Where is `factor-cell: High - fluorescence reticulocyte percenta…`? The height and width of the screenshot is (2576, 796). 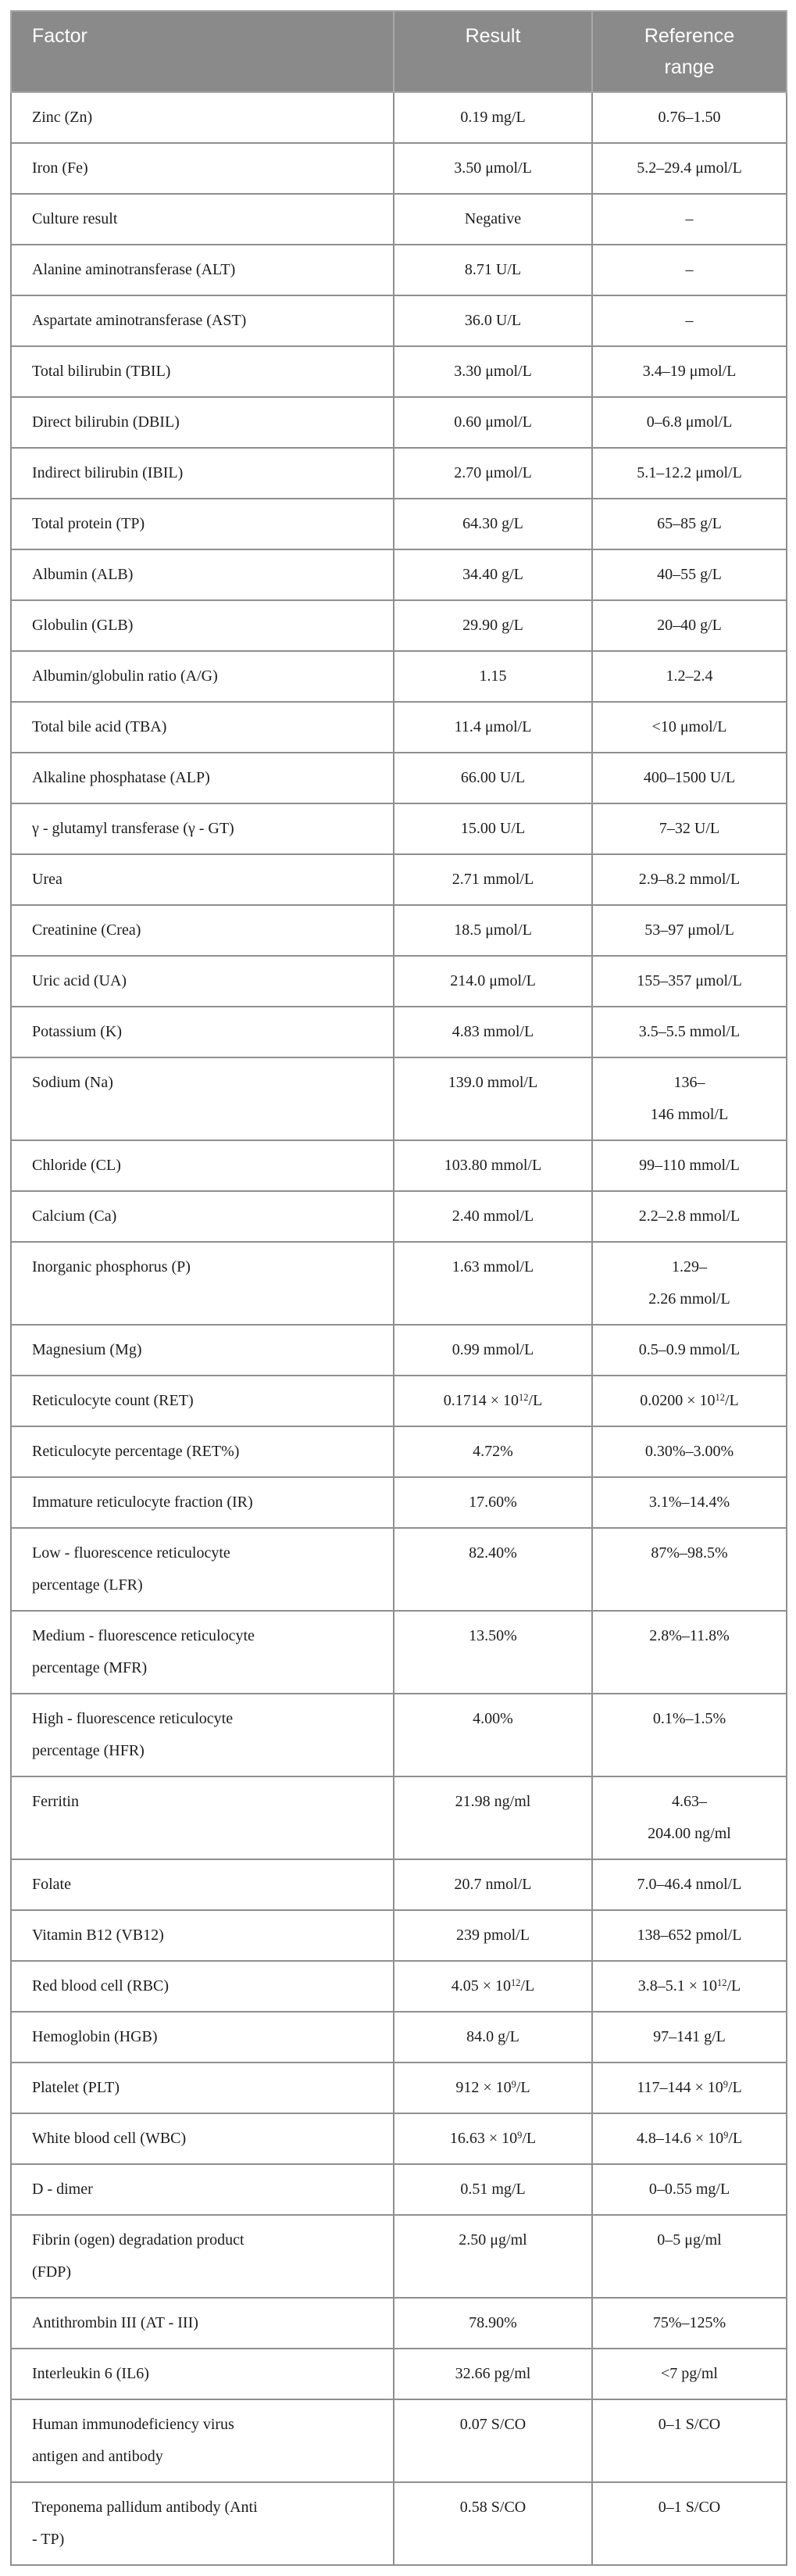 factor-cell: High - fluorescence reticulocyte percenta… is located at coordinates (202, 1735).